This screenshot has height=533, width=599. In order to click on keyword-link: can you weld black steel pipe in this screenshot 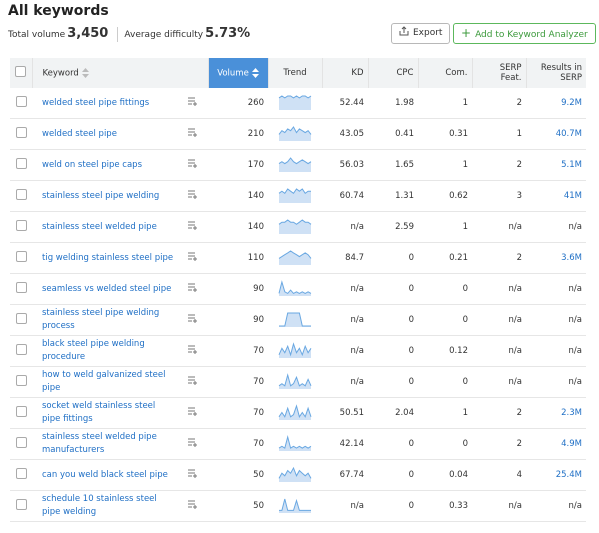, I will do `click(105, 475)`.